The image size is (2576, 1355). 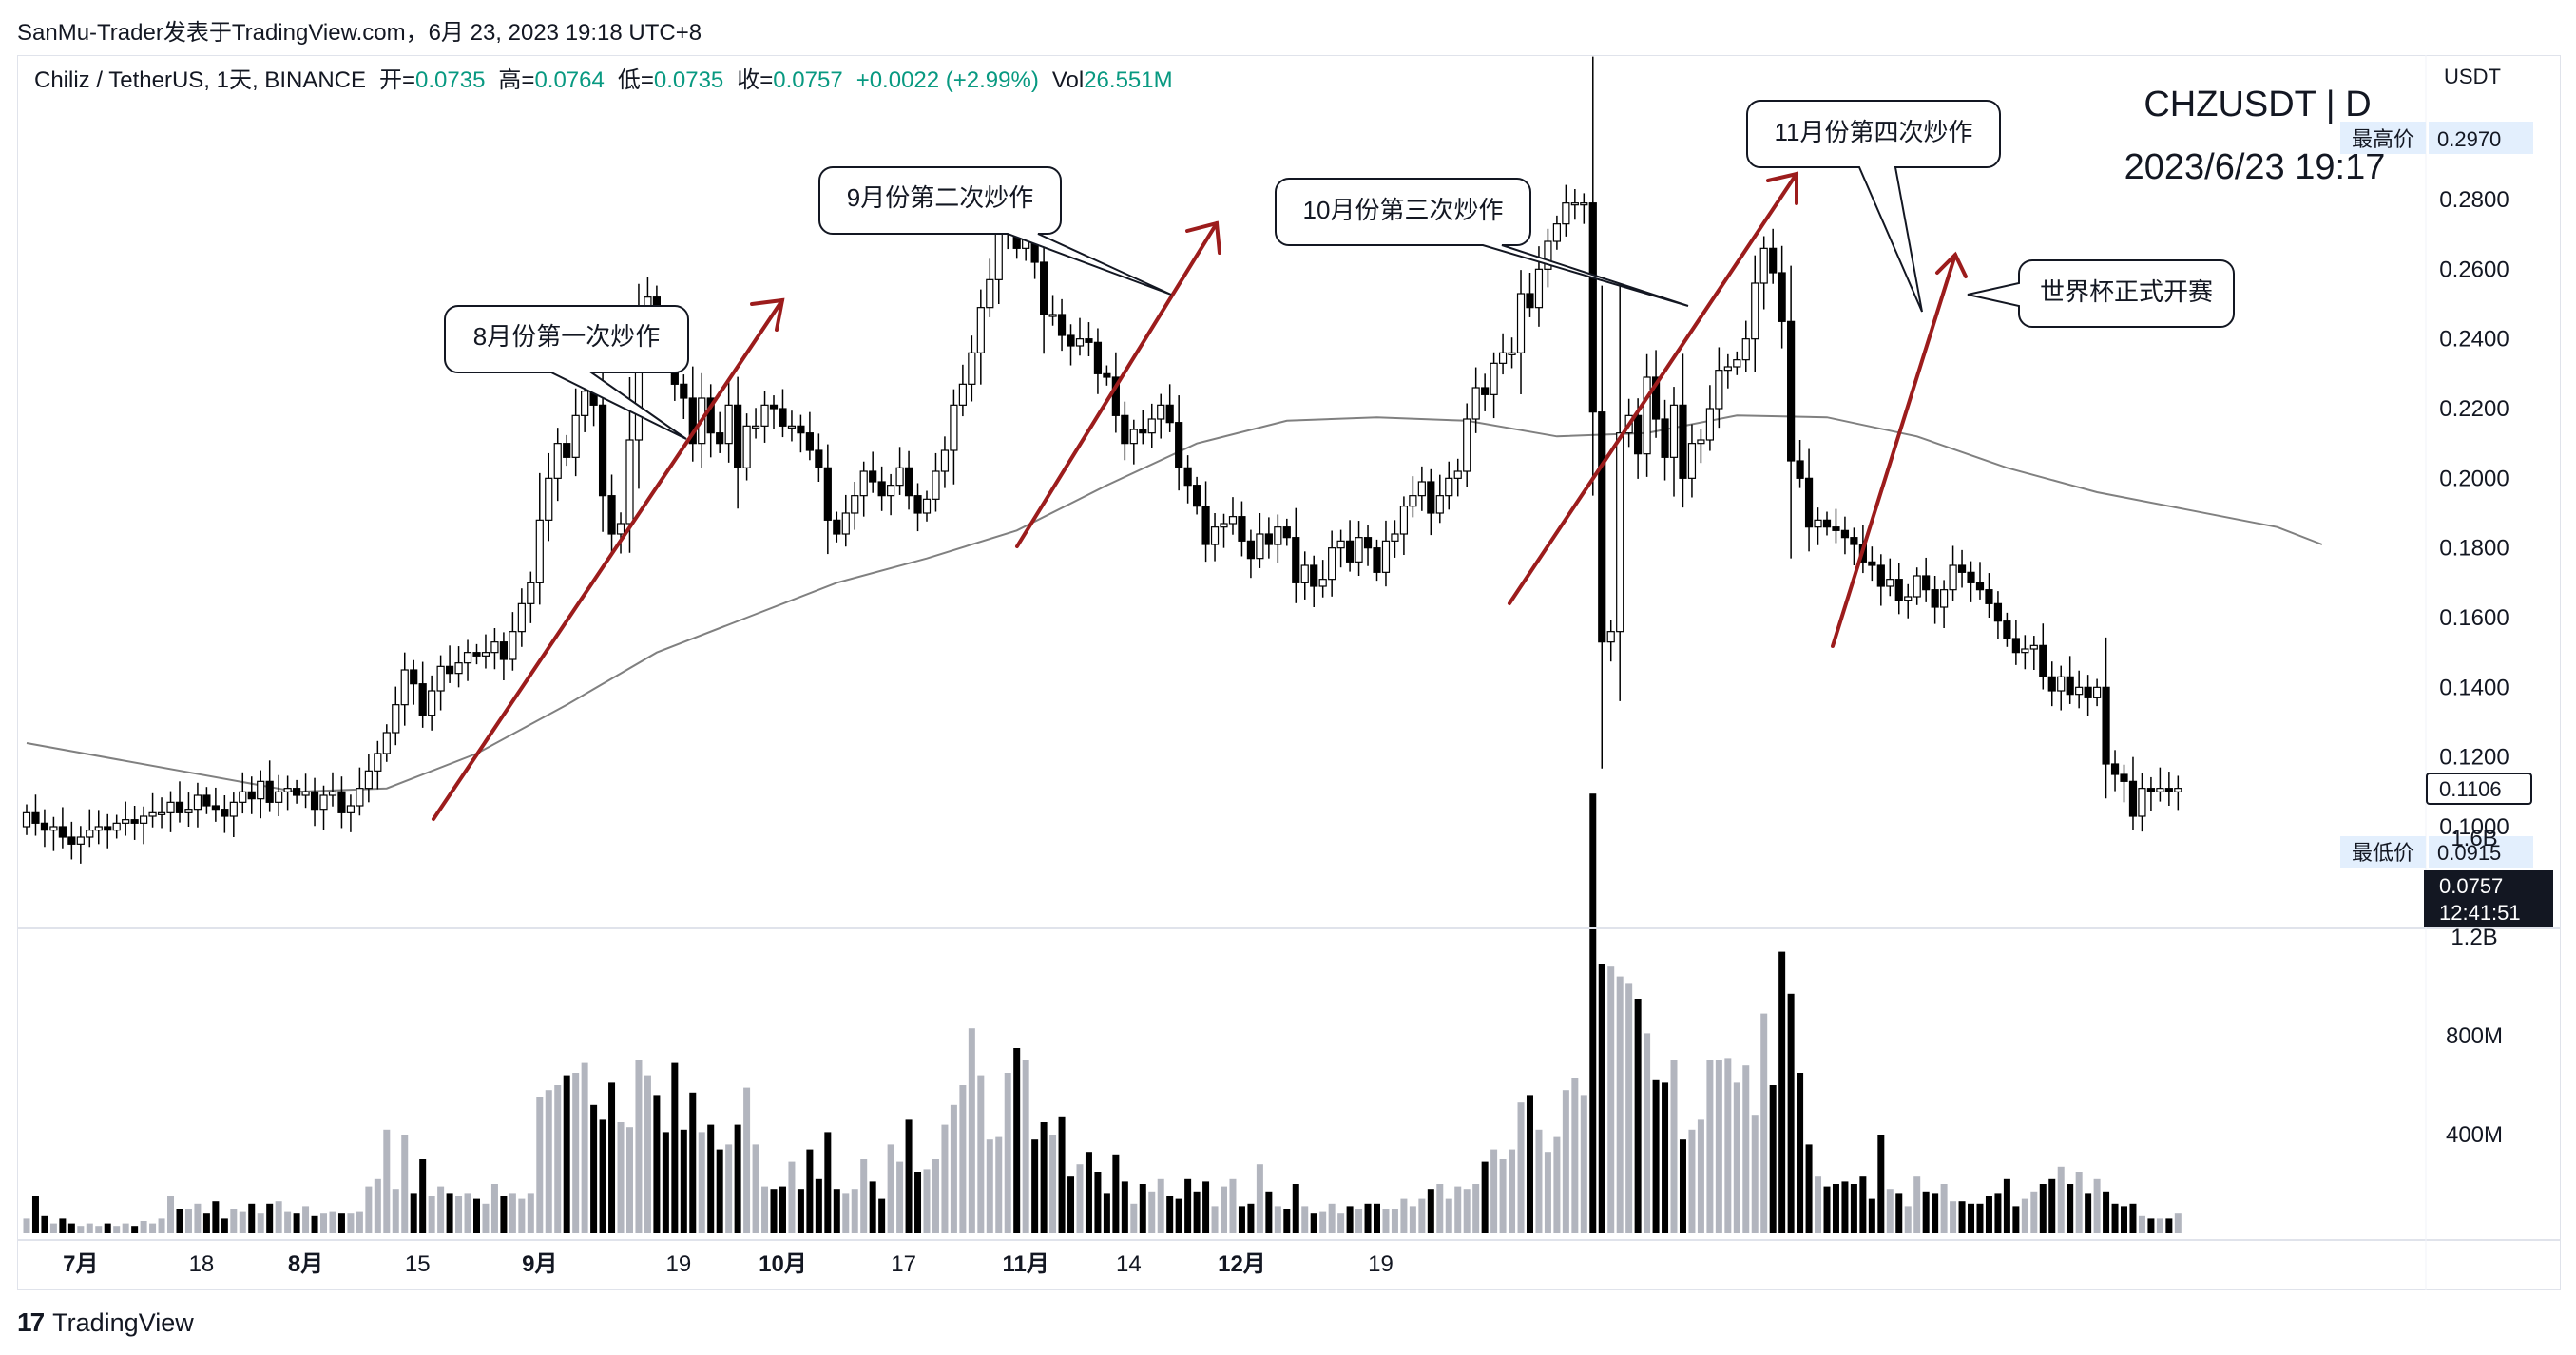 What do you see at coordinates (2474, 269) in the screenshot?
I see `price-axis-label: 0.2600` at bounding box center [2474, 269].